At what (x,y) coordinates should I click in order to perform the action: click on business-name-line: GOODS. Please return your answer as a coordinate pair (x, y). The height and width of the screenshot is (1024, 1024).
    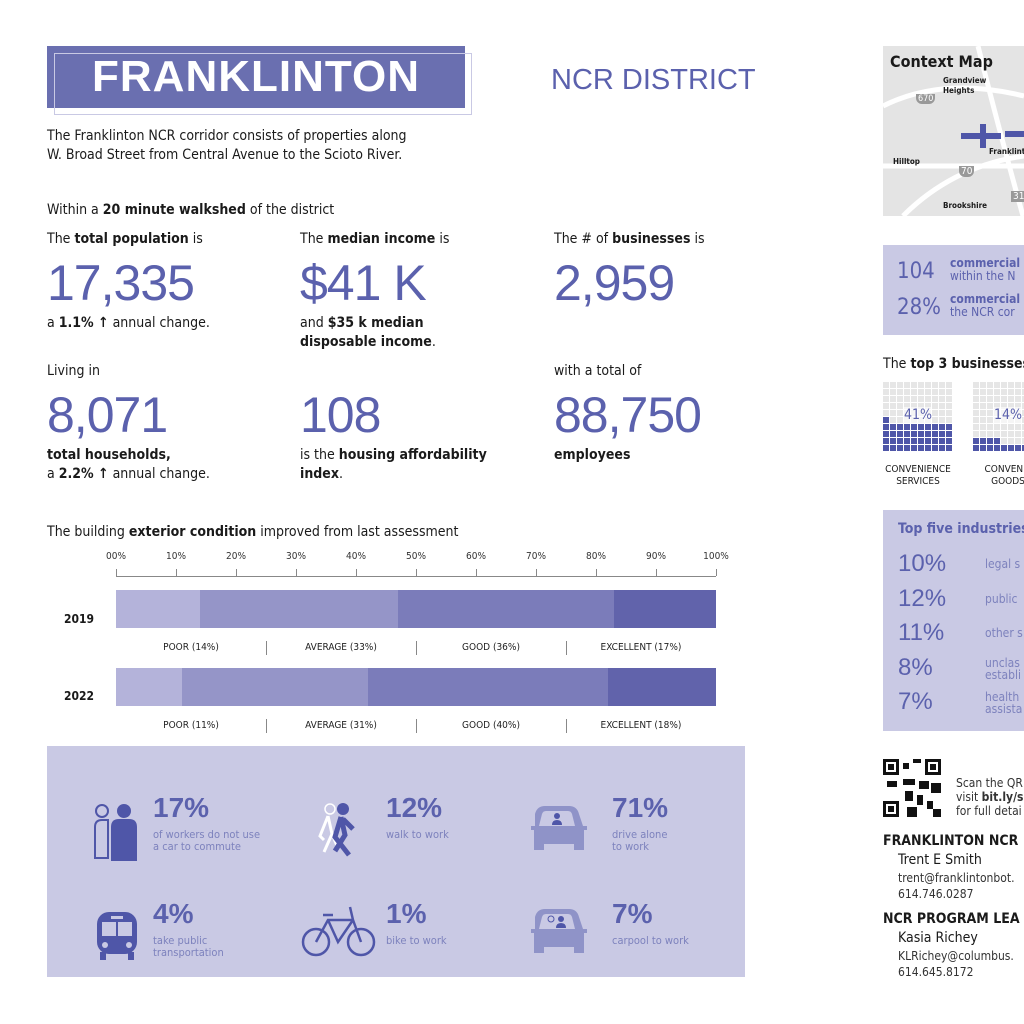
    Looking at the image, I should click on (1007, 481).